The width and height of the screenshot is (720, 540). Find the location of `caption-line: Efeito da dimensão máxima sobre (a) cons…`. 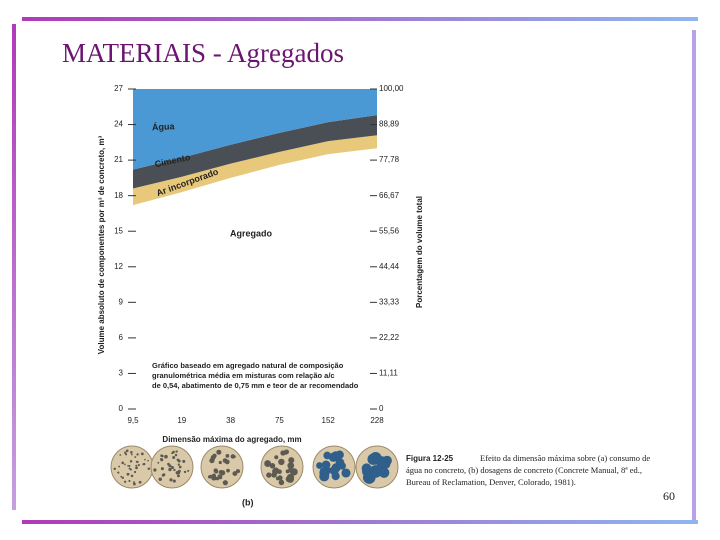

caption-line: Efeito da dimensão máxima sobre (a) cons… is located at coordinates (565, 458).